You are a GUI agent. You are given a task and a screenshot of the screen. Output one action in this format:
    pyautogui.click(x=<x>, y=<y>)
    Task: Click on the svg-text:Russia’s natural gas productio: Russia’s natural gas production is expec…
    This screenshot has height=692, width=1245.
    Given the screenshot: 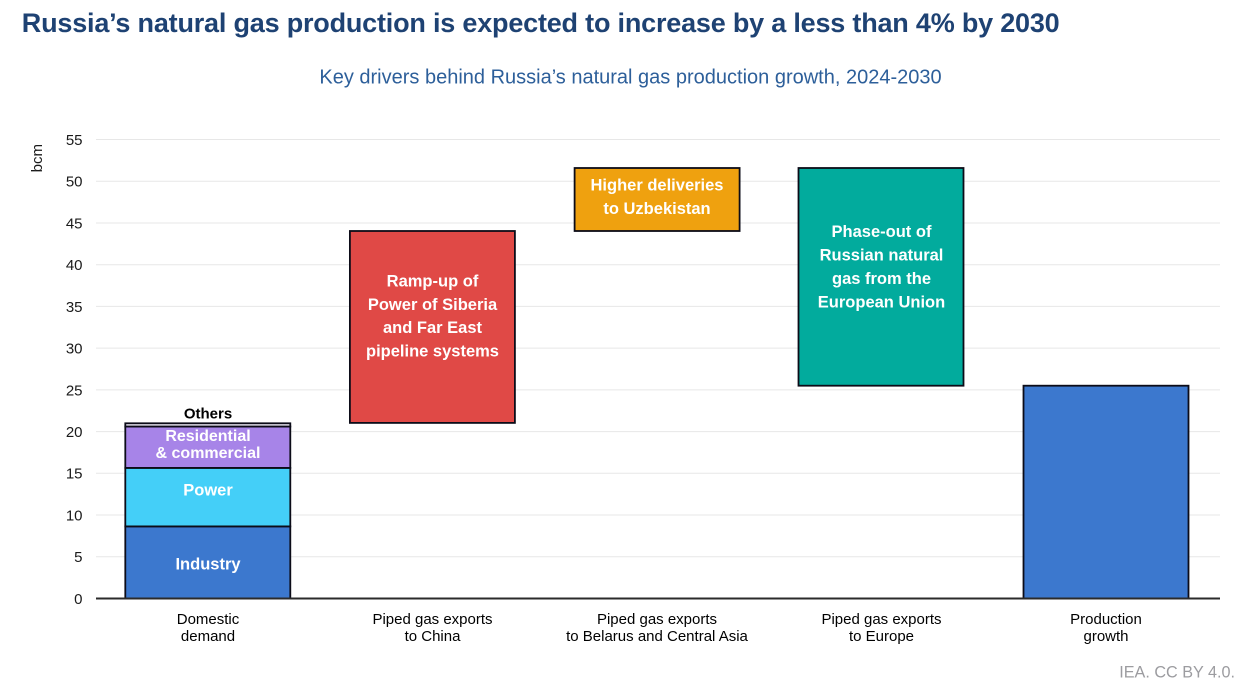 What is the action you would take?
    pyautogui.click(x=541, y=23)
    